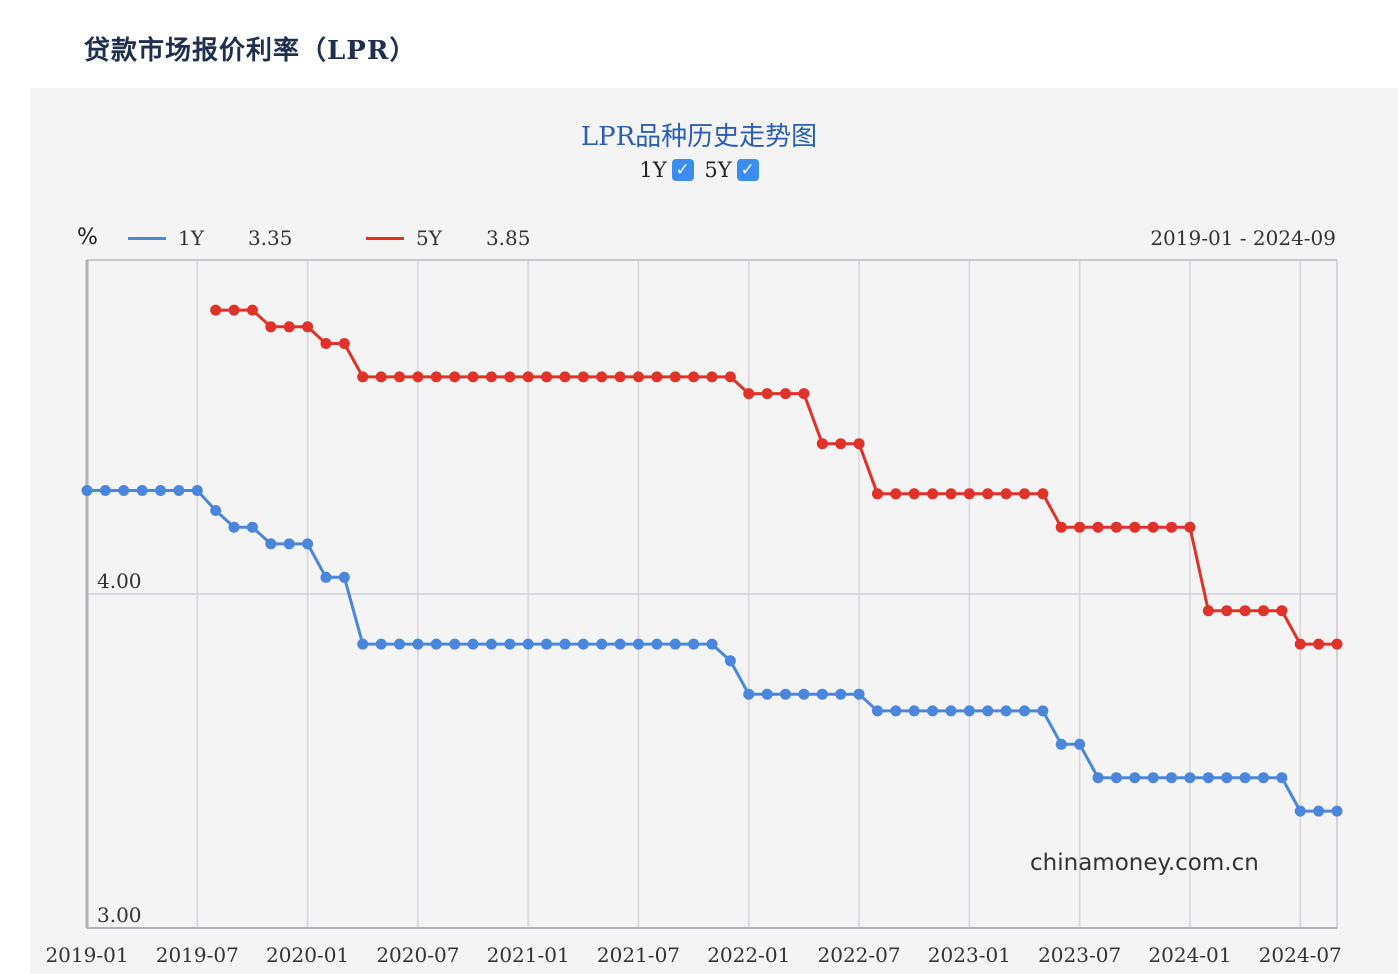 This screenshot has width=1398, height=974. Describe the element at coordinates (197, 955) in the screenshot. I see `x-tick-label: 2019-07` at that location.